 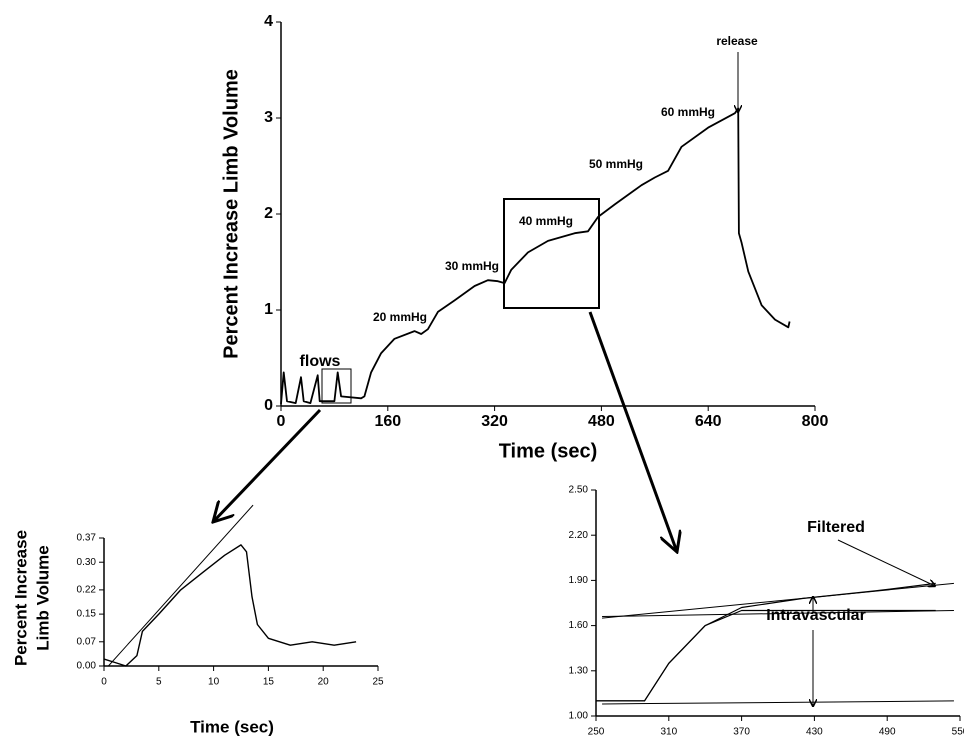 What do you see at coordinates (87, 538) in the screenshot?
I see `y-tick-label: 0.37` at bounding box center [87, 538].